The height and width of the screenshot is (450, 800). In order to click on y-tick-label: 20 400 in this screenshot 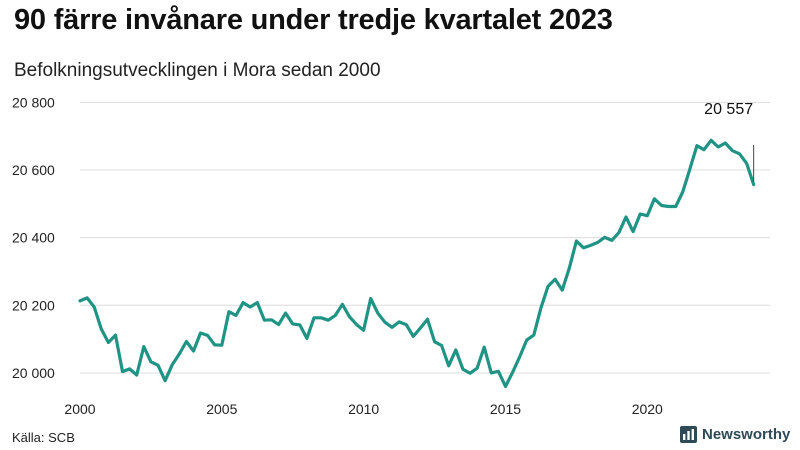, I will do `click(33, 238)`.